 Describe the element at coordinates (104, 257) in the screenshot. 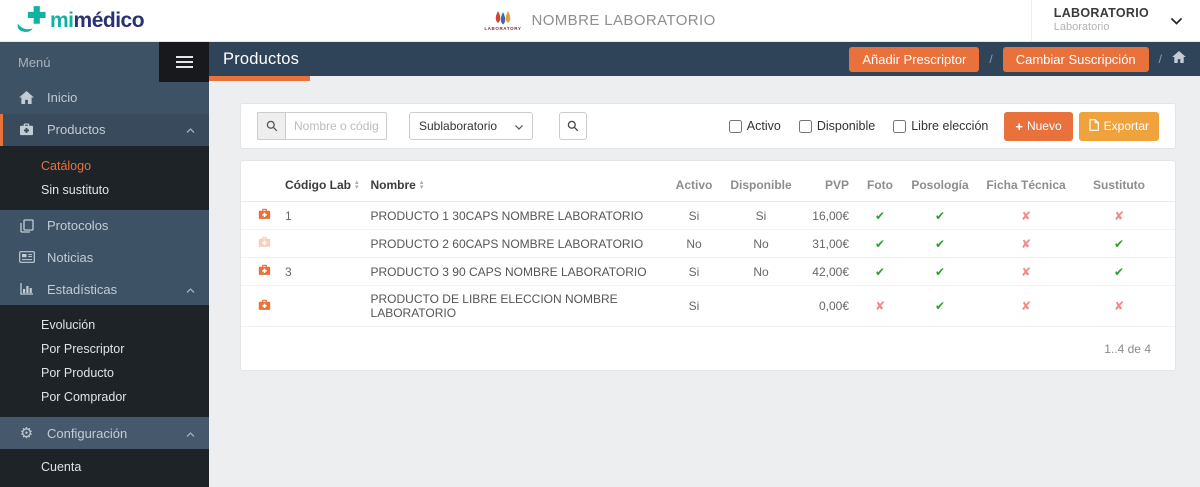

I see `sidebar-item-noticias: Noticias` at that location.